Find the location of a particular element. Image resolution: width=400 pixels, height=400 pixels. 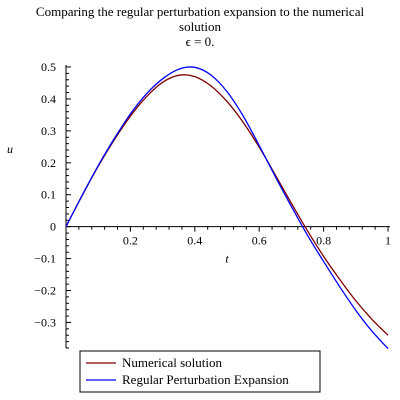

x-tick-label: 0.2 is located at coordinates (130, 241).